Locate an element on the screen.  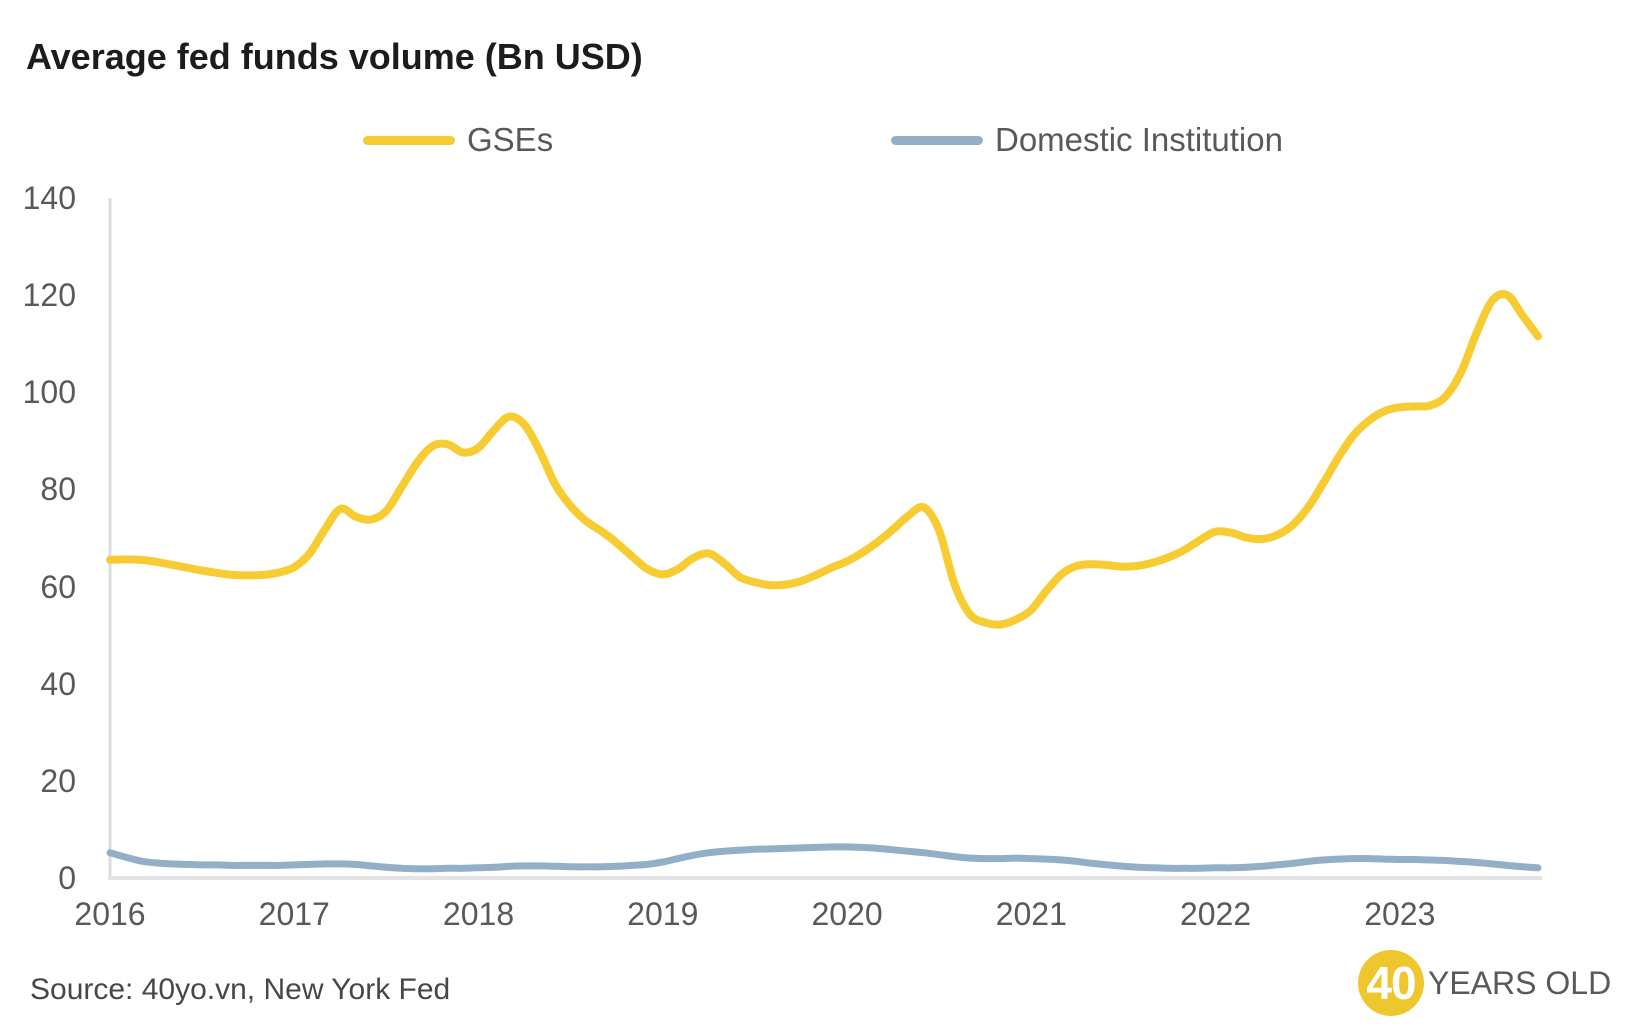
x-tick-2022: 2022 is located at coordinates (1215, 914).